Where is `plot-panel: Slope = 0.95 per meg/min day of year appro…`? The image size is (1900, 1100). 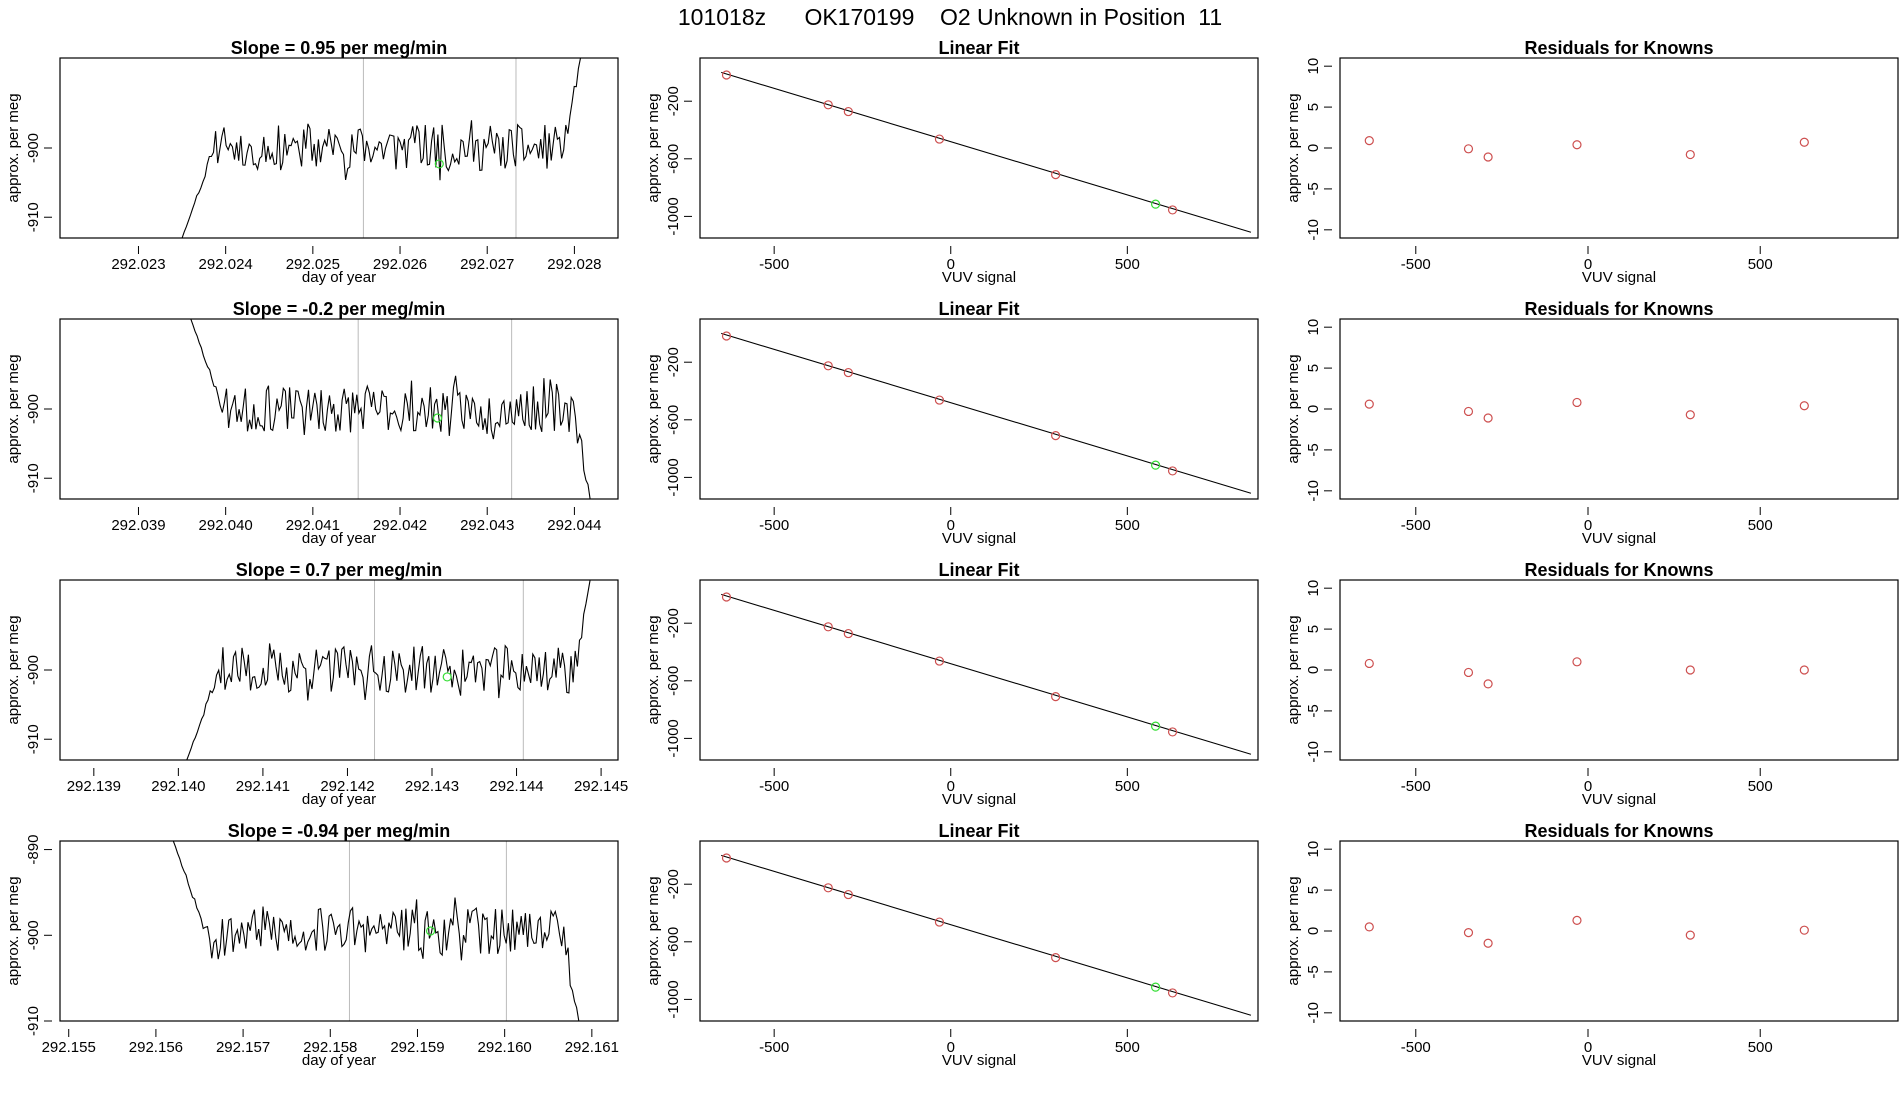 plot-panel: Slope = 0.95 per meg/min day of year appro… is located at coordinates (312, 162).